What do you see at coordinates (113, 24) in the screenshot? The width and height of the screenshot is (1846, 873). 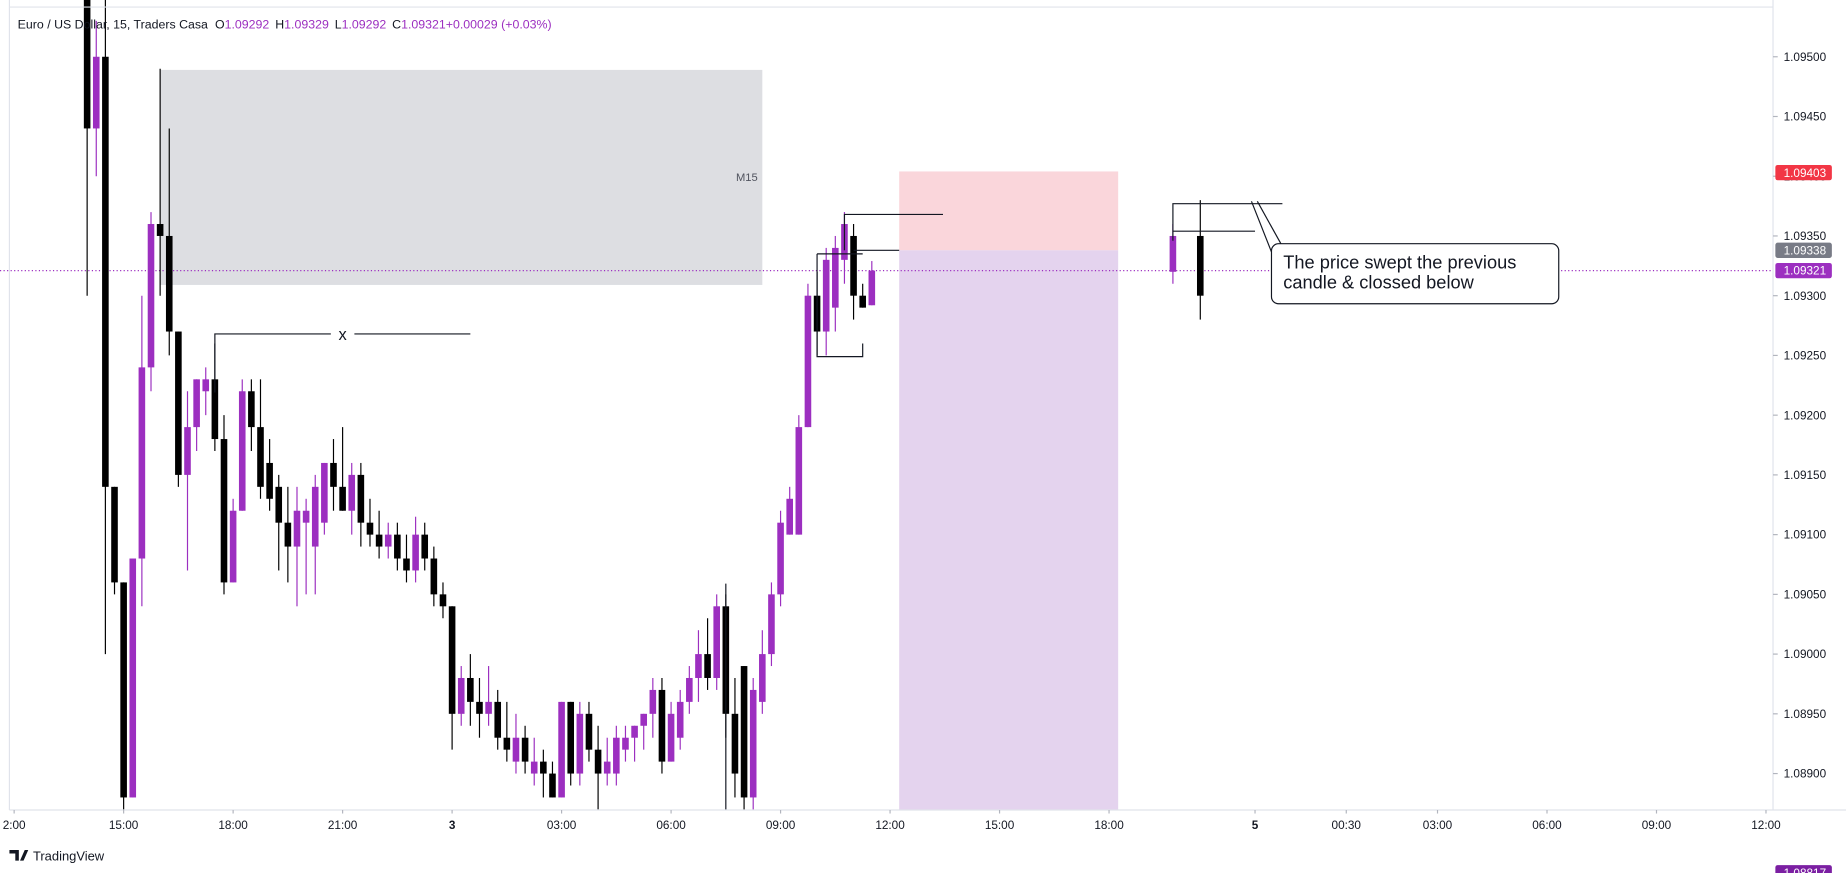 I see `symbol: Euro / US Dollar, 15, Traders Casa` at bounding box center [113, 24].